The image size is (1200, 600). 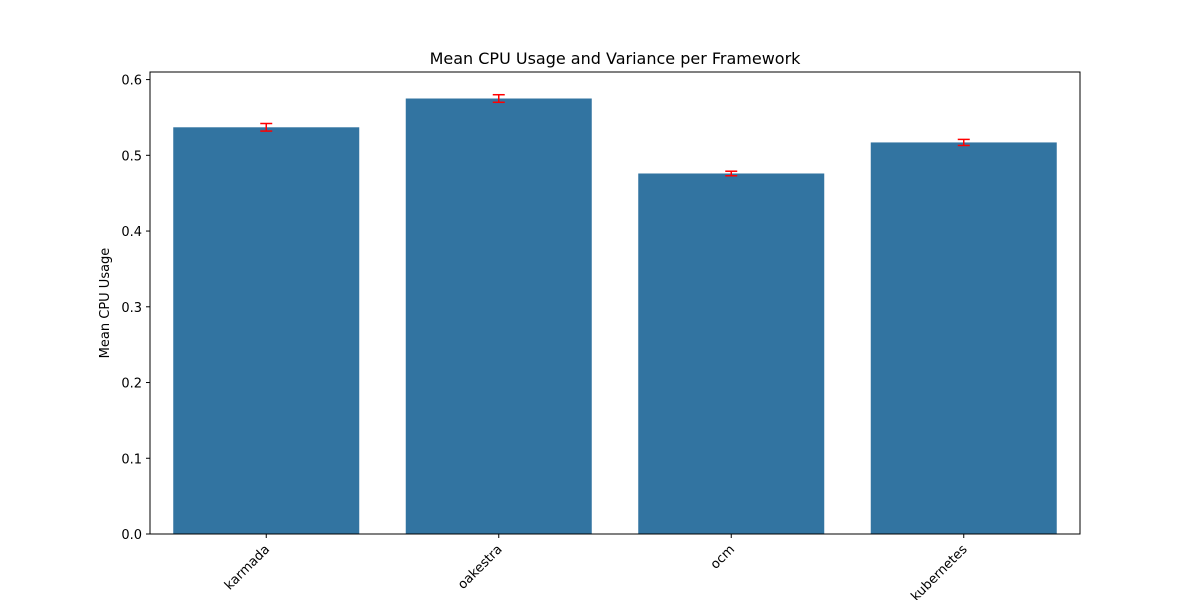 What do you see at coordinates (131, 232) in the screenshot?
I see `y-tick-label-4: 0.4` at bounding box center [131, 232].